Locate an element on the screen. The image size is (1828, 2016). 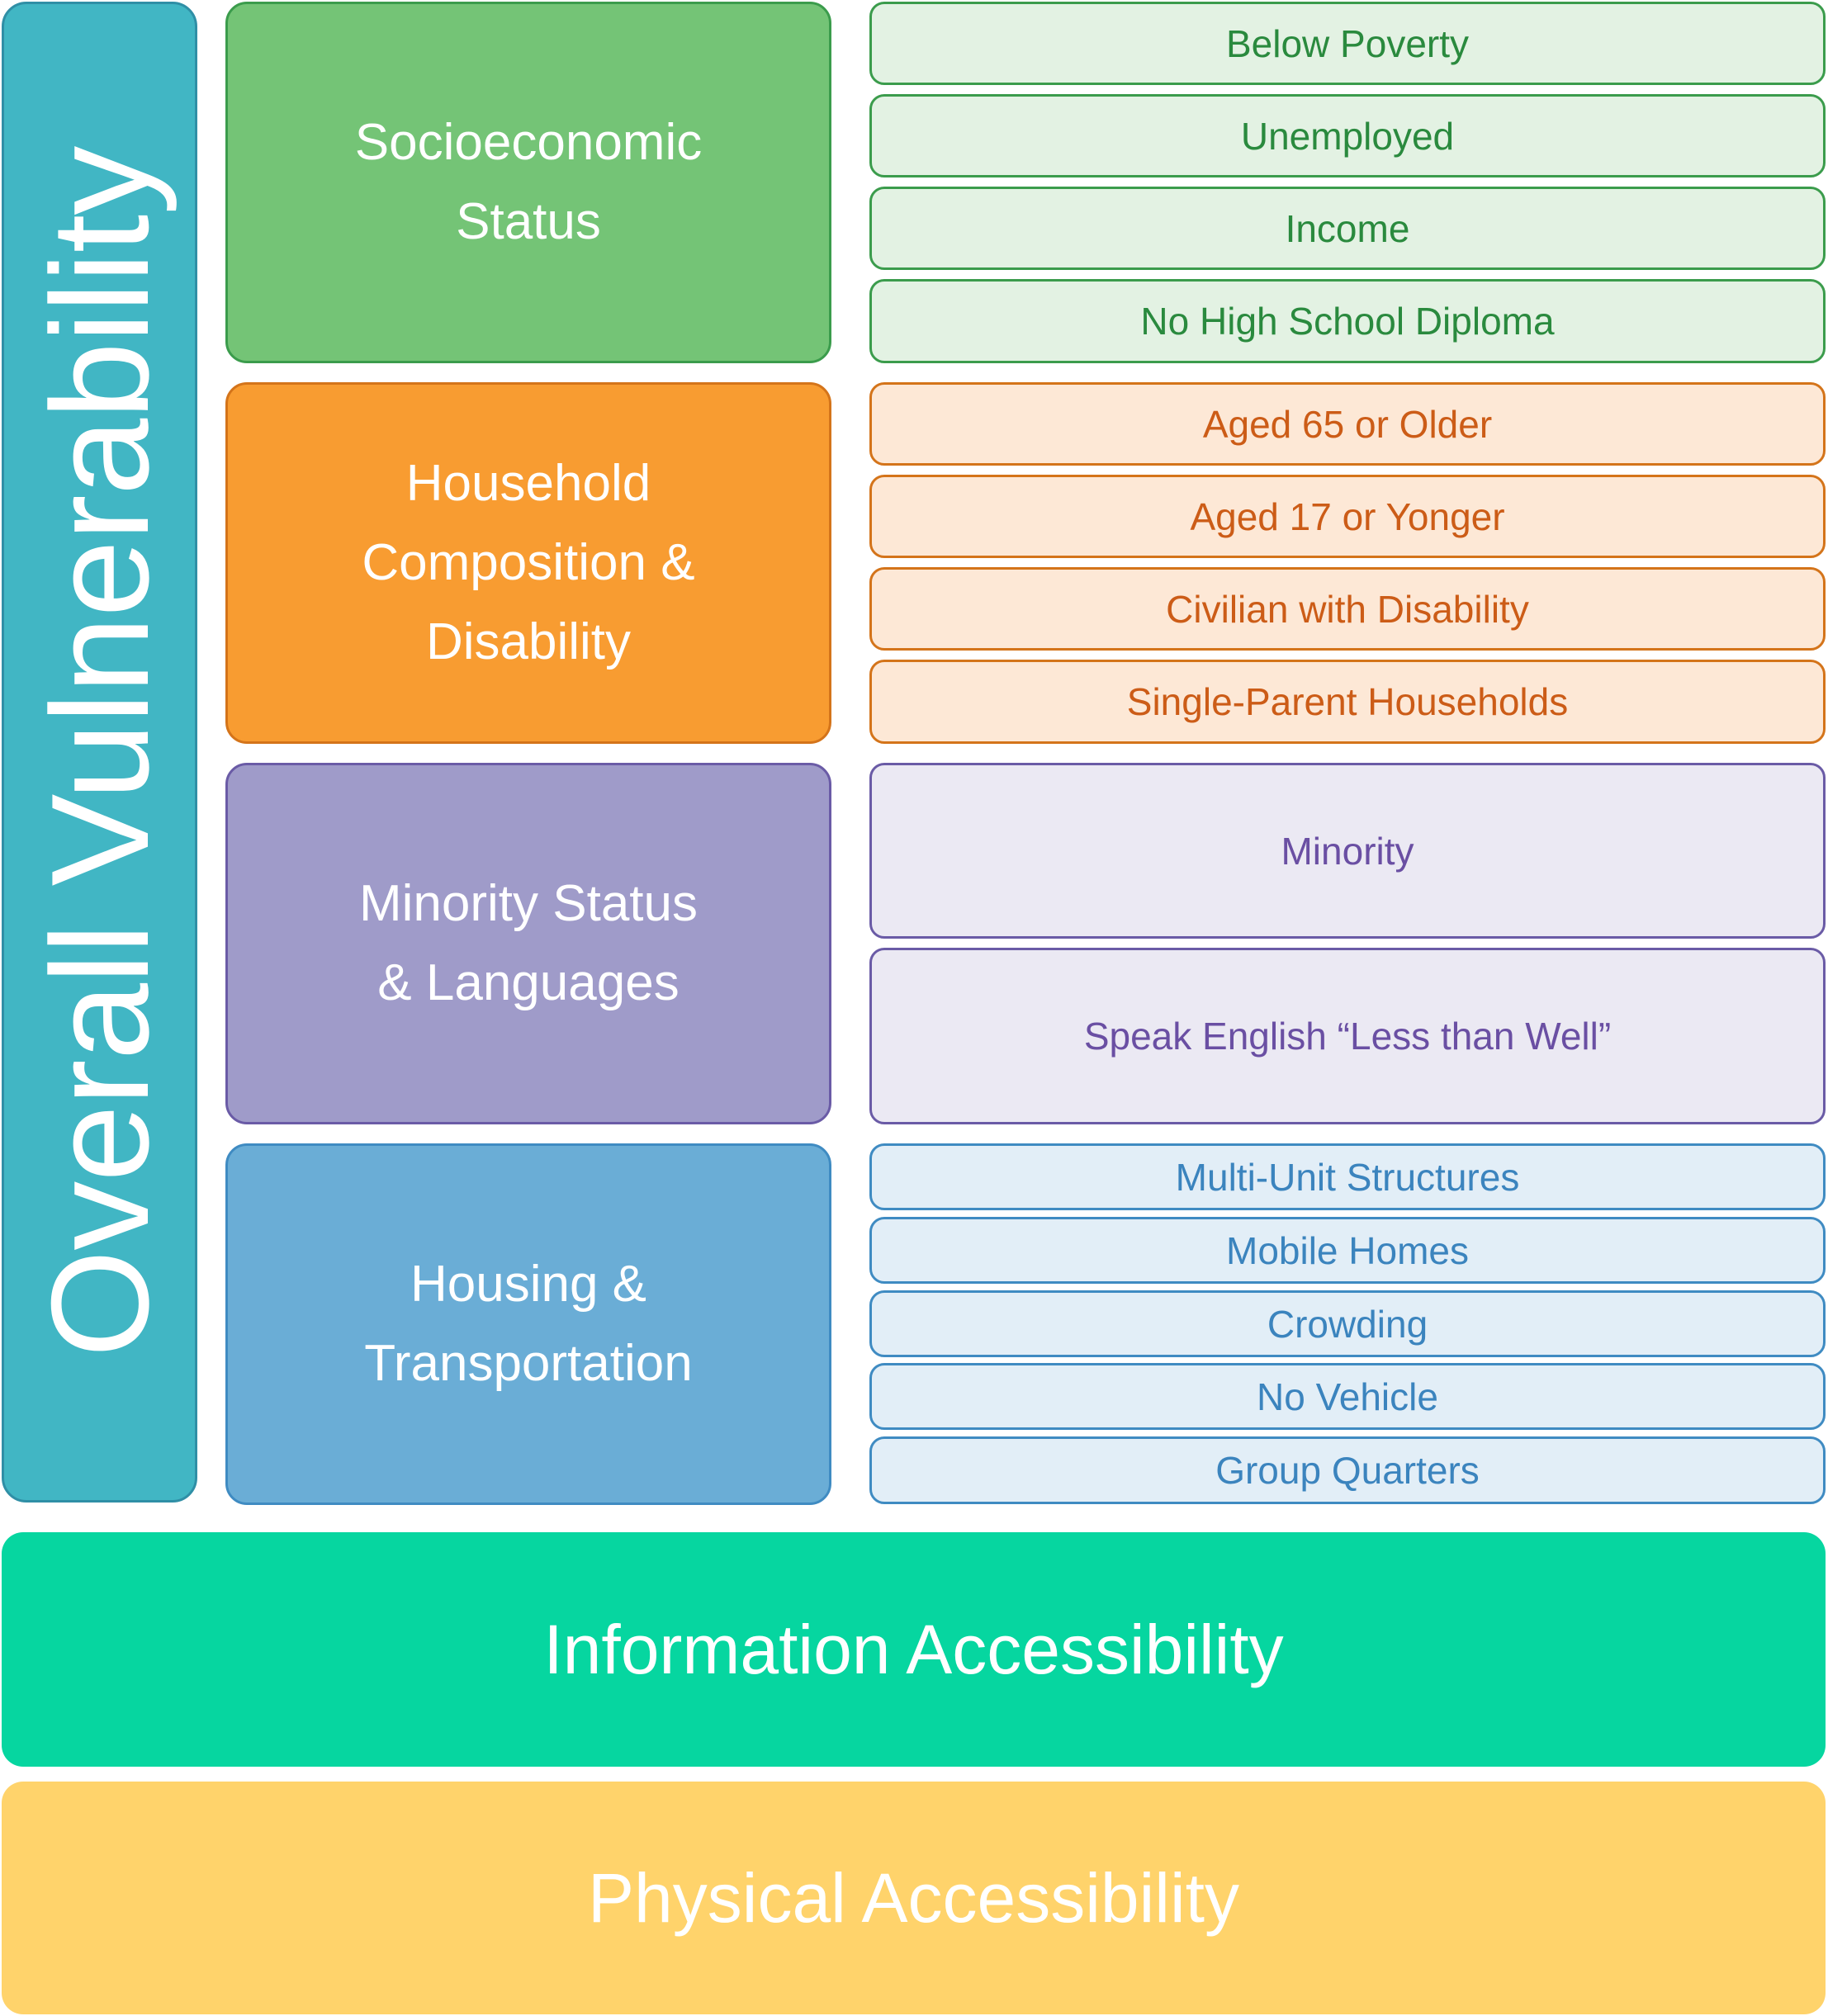
category-label-line: & Languages is located at coordinates (528, 982).